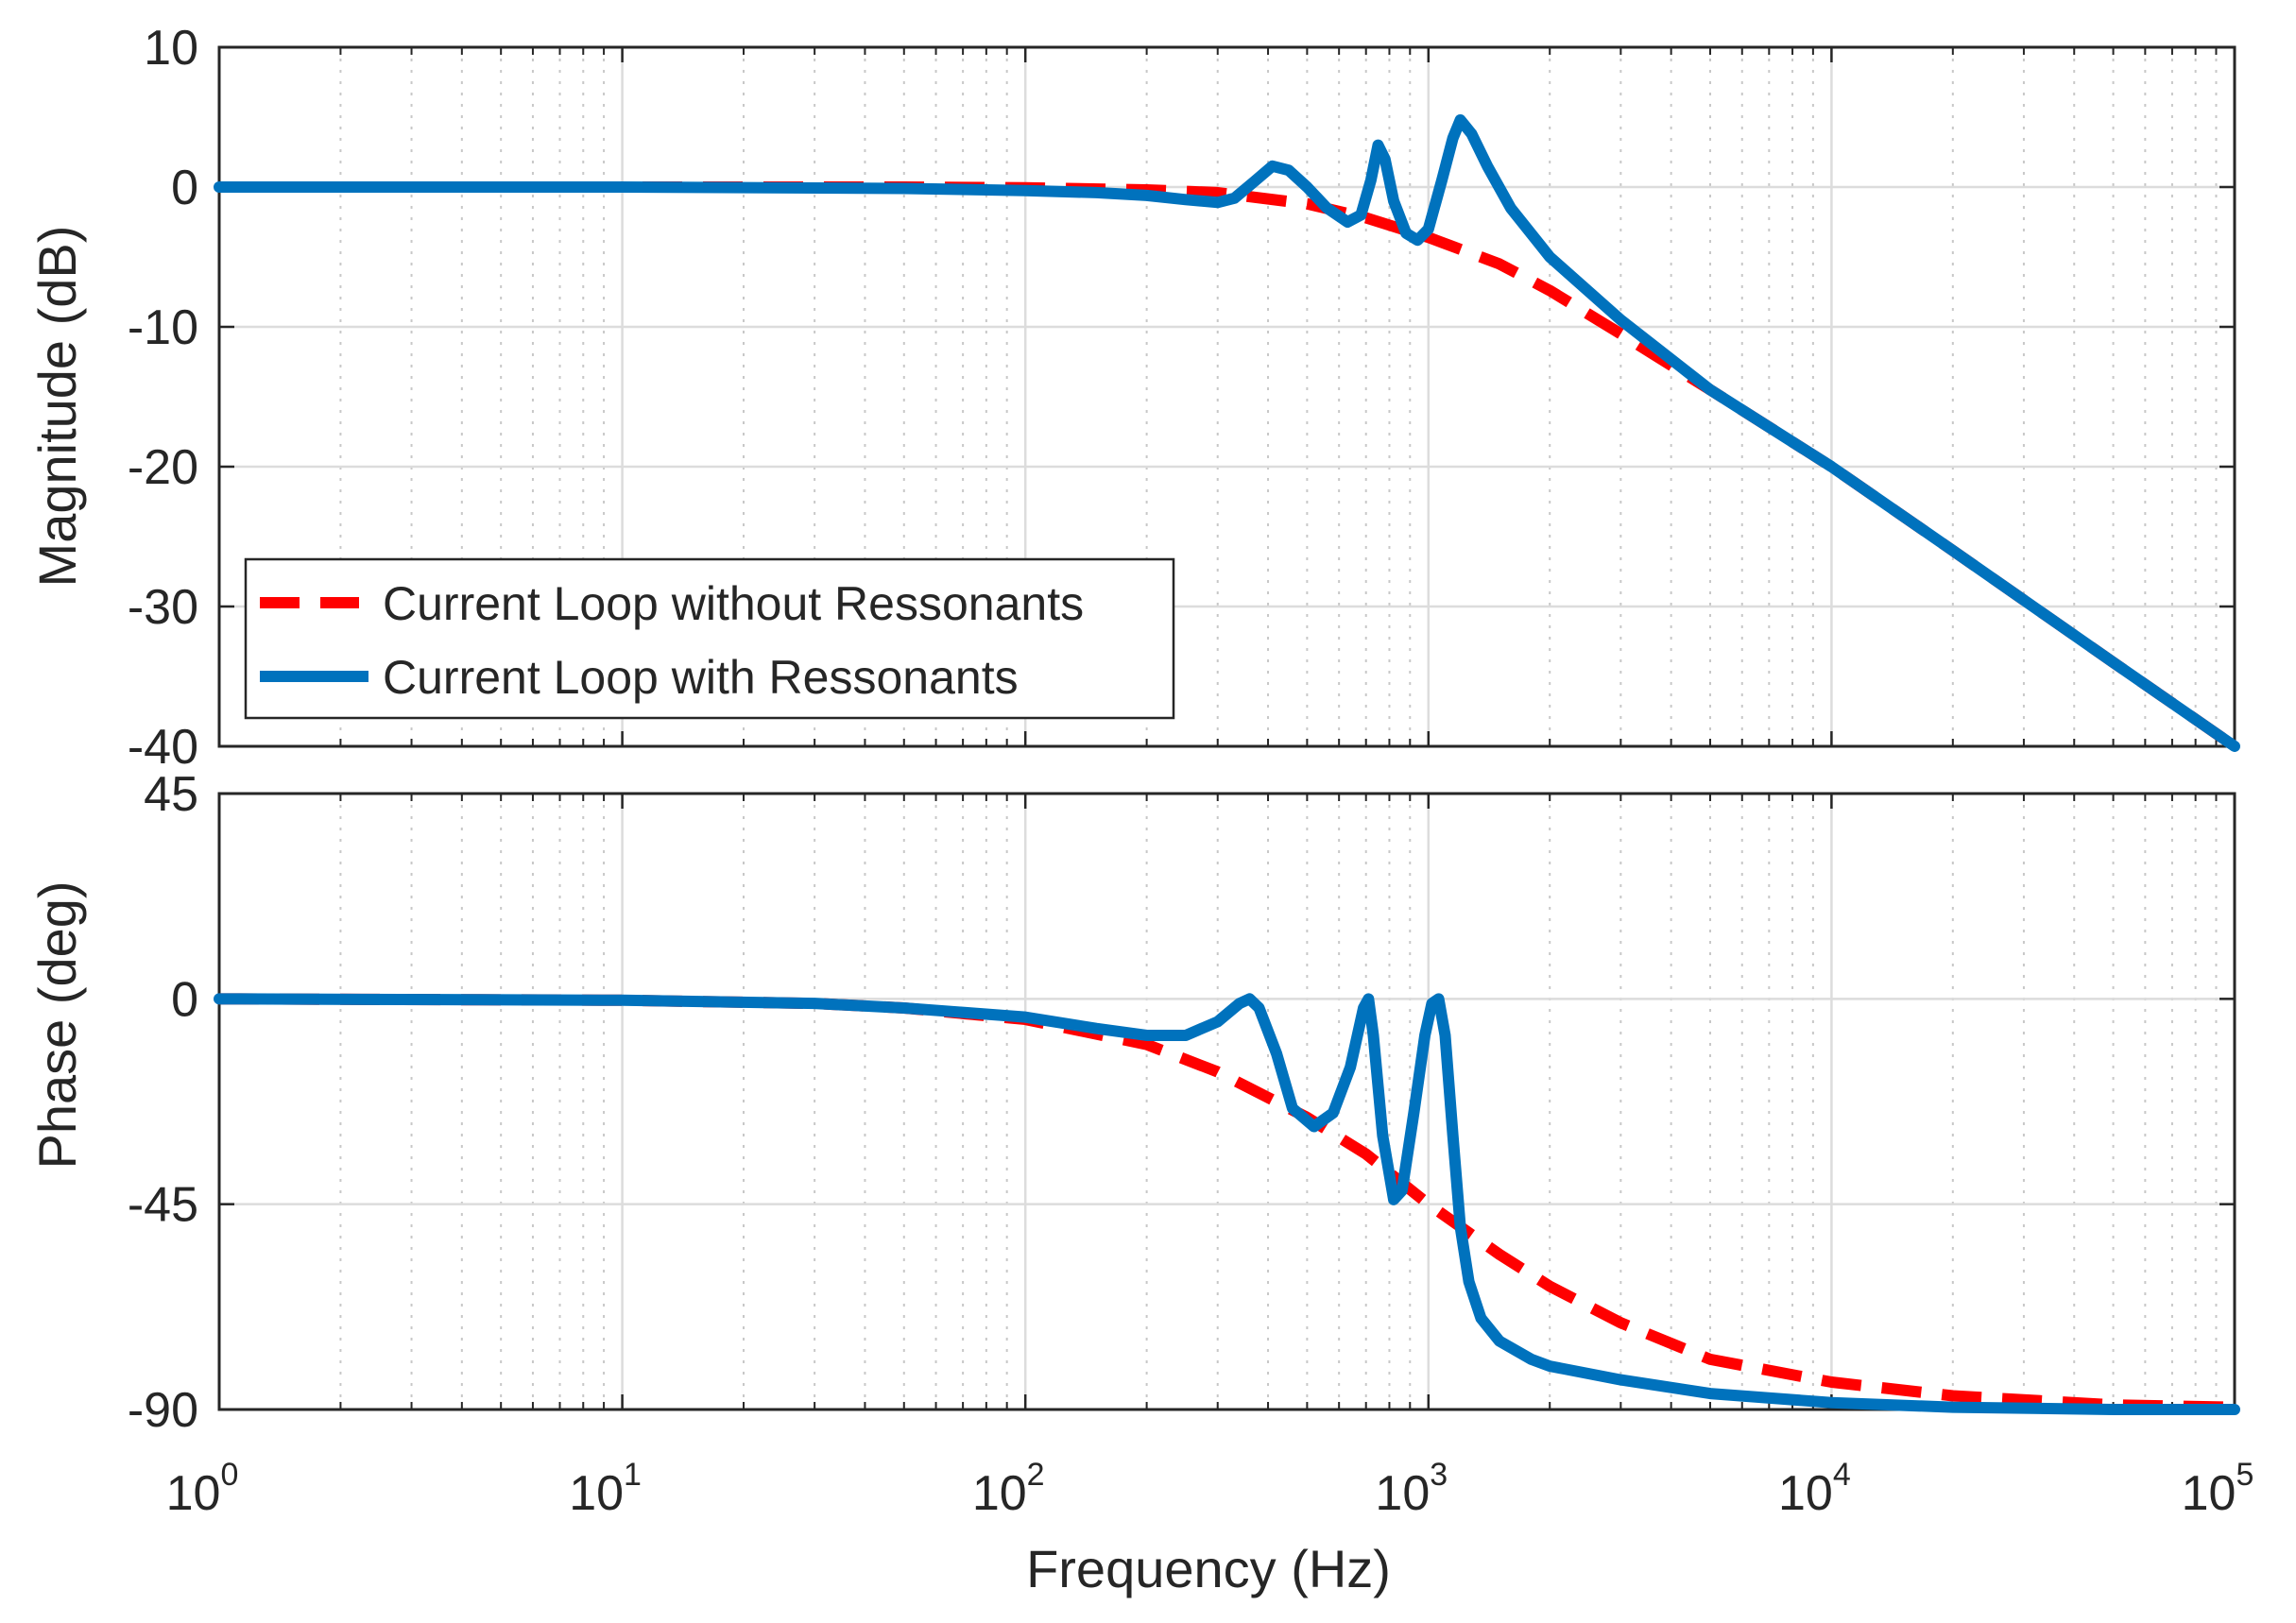 This screenshot has height=1623, width=2296. What do you see at coordinates (1009, 1489) in the screenshot?
I see `x-tick-label: 10²` at bounding box center [1009, 1489].